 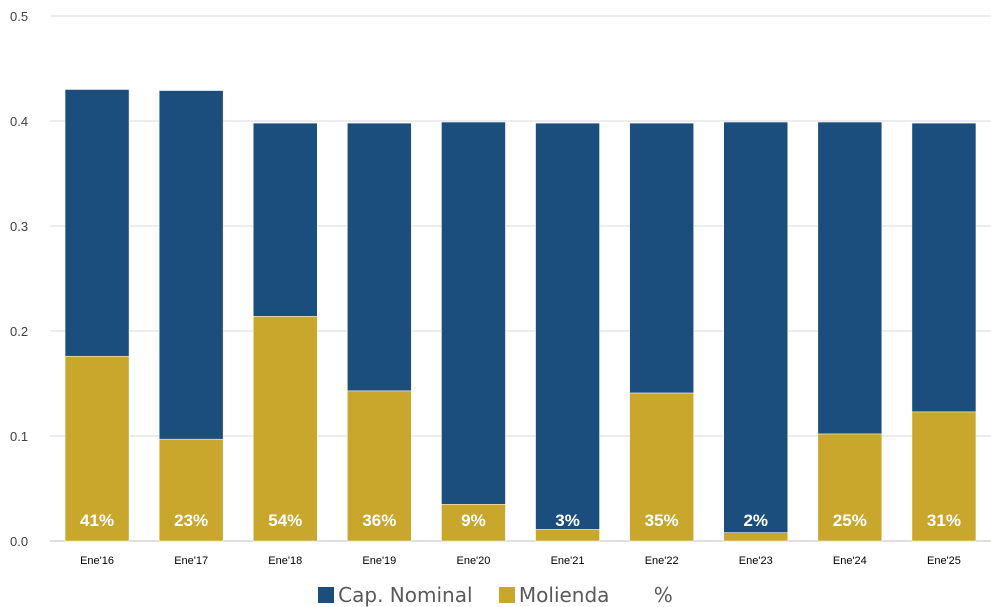 What do you see at coordinates (506, 594) in the screenshot?
I see `legend-swatch-molienda` at bounding box center [506, 594].